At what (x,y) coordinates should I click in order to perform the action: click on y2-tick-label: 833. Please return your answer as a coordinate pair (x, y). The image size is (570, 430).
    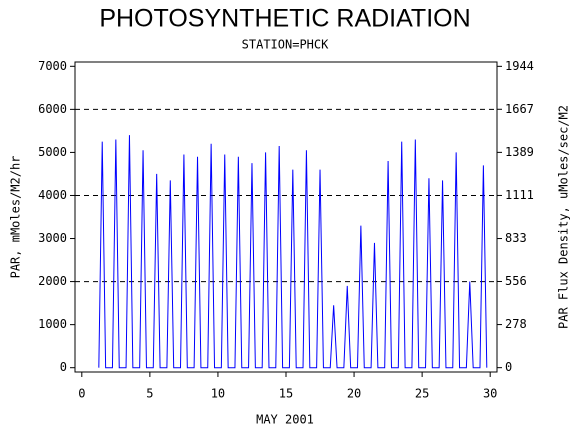
    Looking at the image, I should click on (516, 238).